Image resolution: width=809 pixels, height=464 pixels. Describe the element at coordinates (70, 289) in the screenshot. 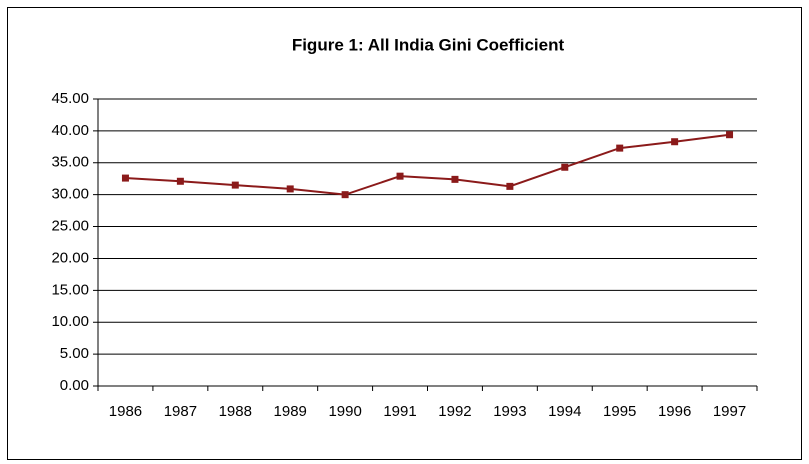

I see `y-tick-label: 15.00` at that location.